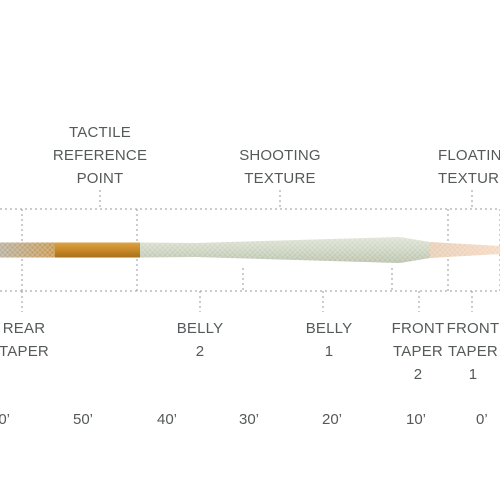 This screenshot has width=500, height=500. Describe the element at coordinates (280, 155) in the screenshot. I see `label-line: SHOOTING` at that location.